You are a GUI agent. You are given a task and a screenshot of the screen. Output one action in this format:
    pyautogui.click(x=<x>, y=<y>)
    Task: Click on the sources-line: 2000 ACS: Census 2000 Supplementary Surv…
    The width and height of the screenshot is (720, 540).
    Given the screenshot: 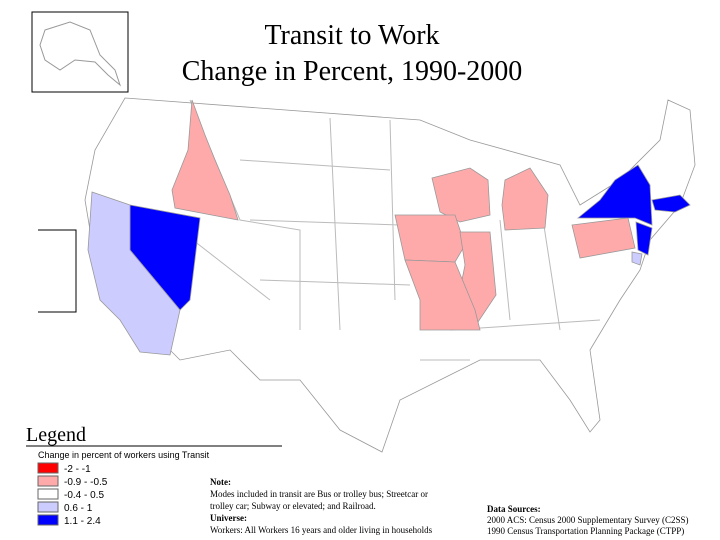 What is the action you would take?
    pyautogui.click(x=588, y=520)
    